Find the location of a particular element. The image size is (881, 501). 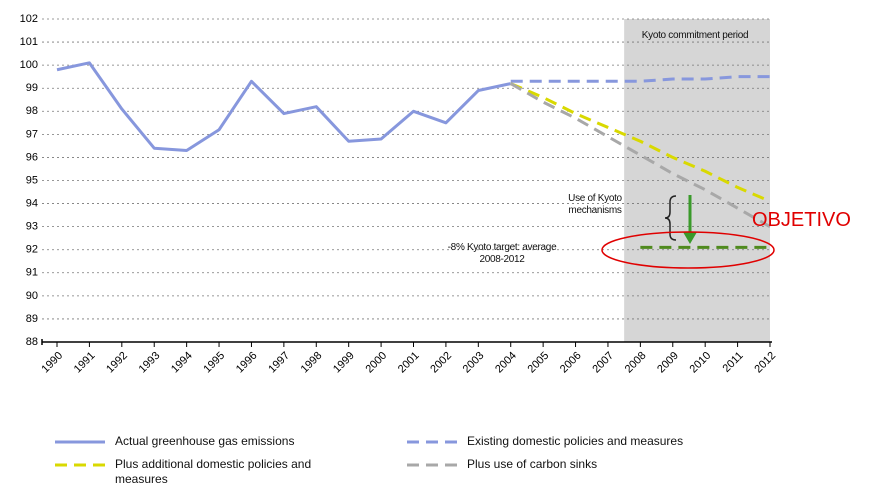

x-tick-label: 2003 is located at coordinates (474, 363).